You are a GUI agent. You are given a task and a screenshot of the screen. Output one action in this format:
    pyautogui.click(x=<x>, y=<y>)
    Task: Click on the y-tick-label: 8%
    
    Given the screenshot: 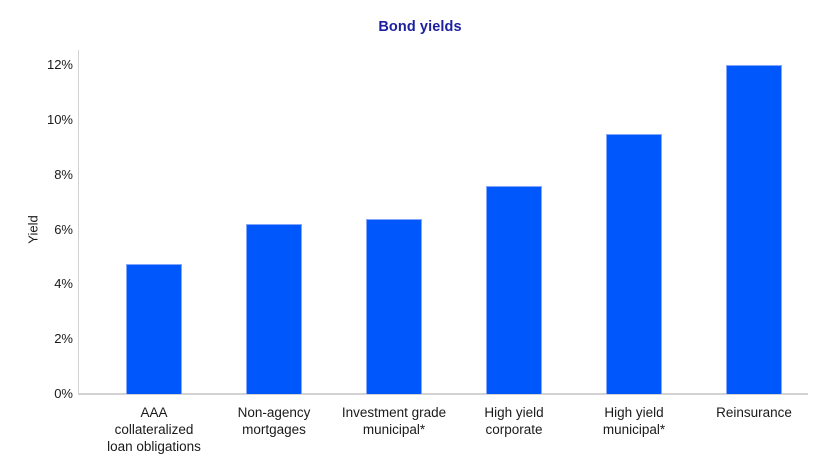 What is the action you would take?
    pyautogui.click(x=63, y=174)
    